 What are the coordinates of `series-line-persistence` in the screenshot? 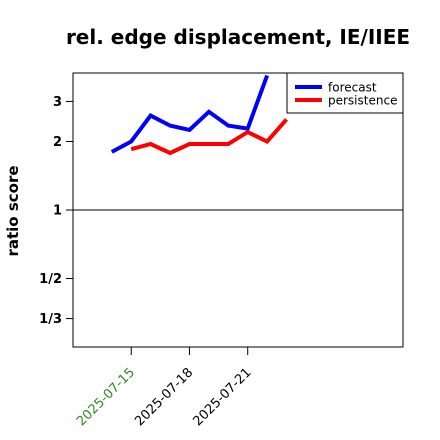 It's located at (209, 137).